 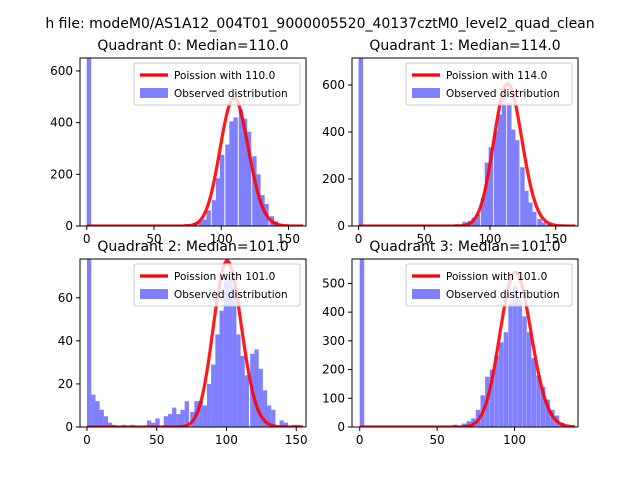 I want to click on quadrant-title: Quadrant 1: Median=114.0, so click(x=464, y=46).